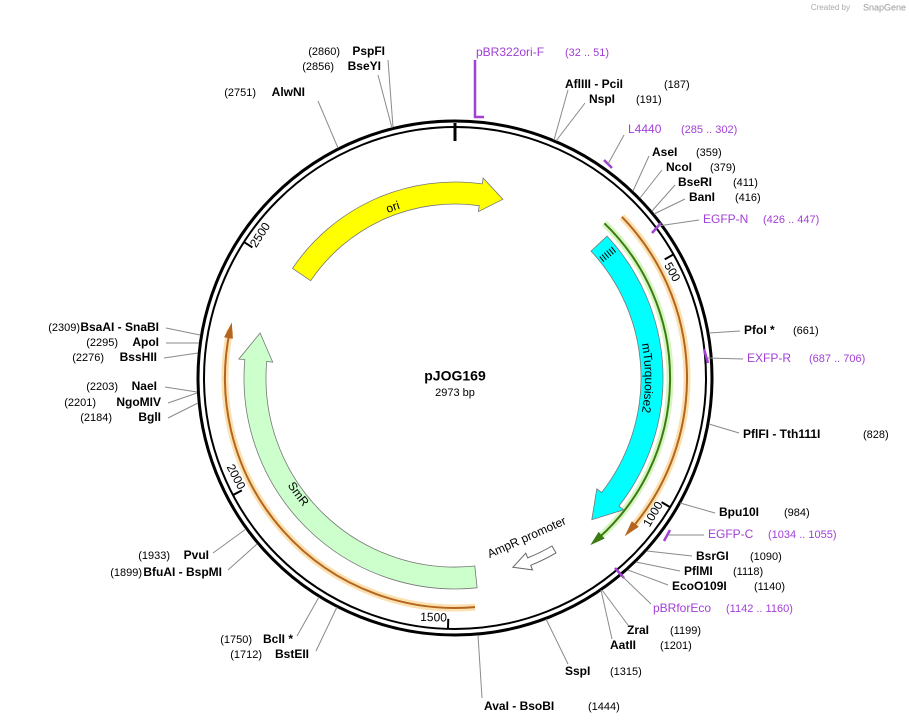 The width and height of the screenshot is (909, 724). Describe the element at coordinates (781, 434) in the screenshot. I see `enzyme-name: PflFI - Tth111I` at that location.